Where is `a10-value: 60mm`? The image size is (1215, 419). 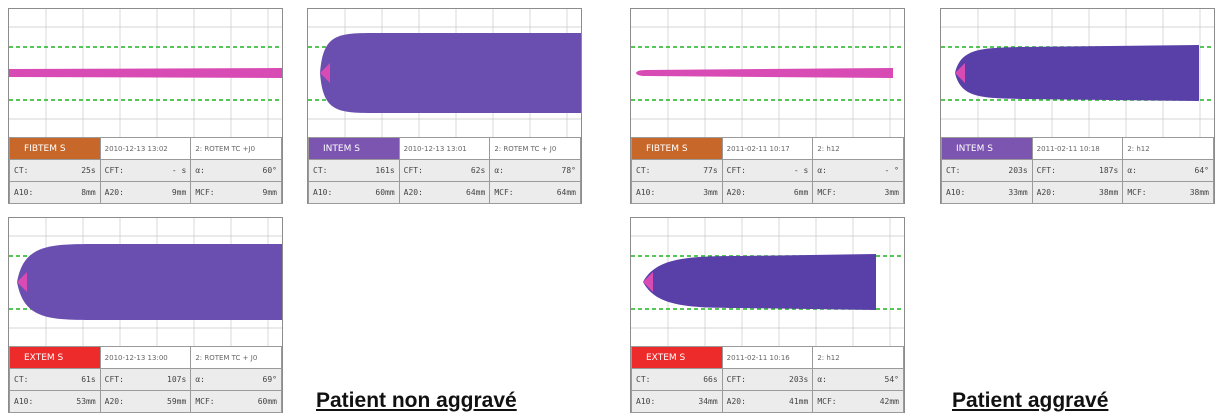 a10-value: 60mm is located at coordinates (385, 192).